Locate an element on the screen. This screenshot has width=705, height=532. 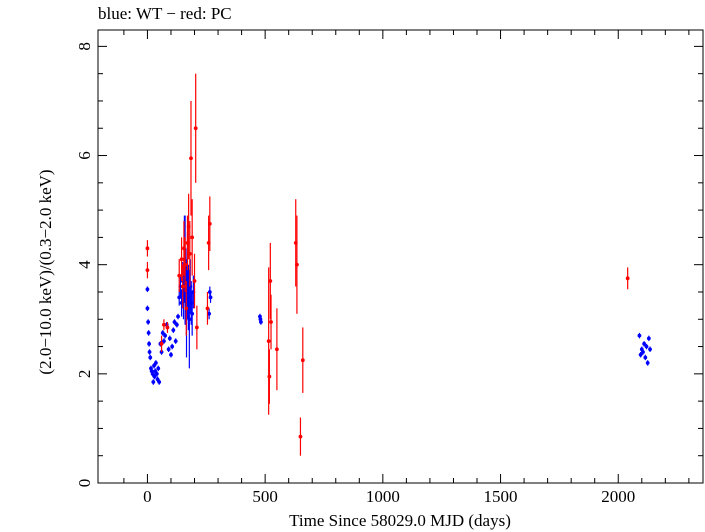
y-tick-label: 6 is located at coordinates (84, 155).